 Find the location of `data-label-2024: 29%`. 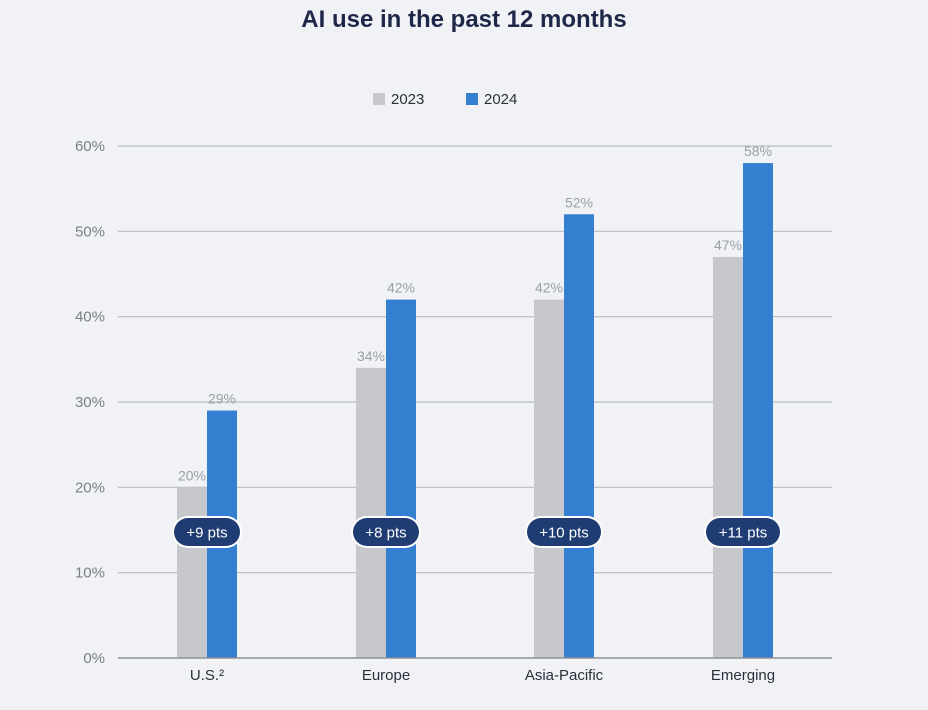

data-label-2024: 29% is located at coordinates (222, 399).